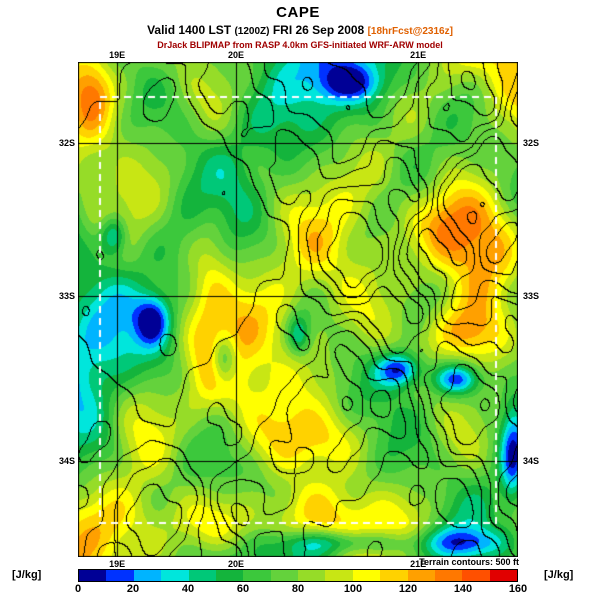  What do you see at coordinates (418, 55) in the screenshot?
I see `lon-label-top: 21E` at bounding box center [418, 55].